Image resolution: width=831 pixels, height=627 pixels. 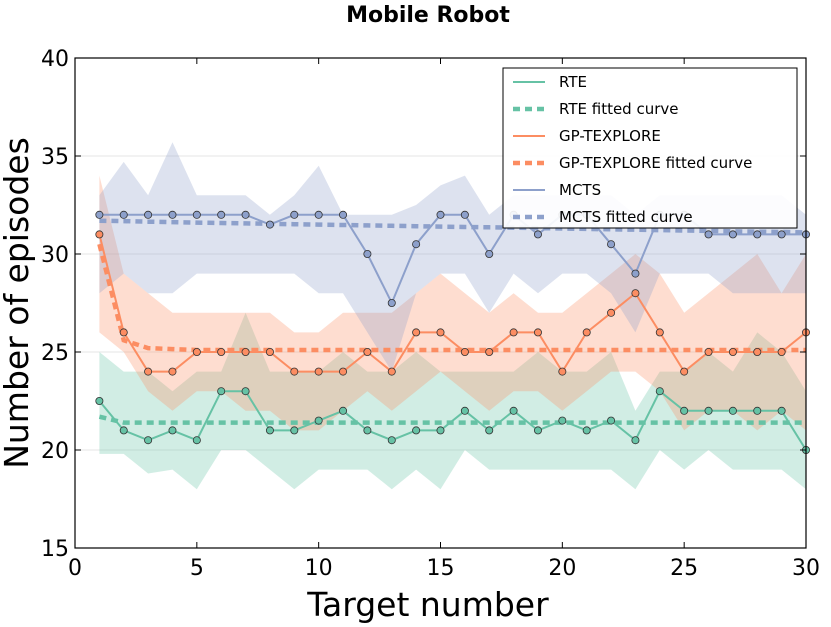 What do you see at coordinates (451, 298) in the screenshot?
I see `gp-texplore-fitted-curve` at bounding box center [451, 298].